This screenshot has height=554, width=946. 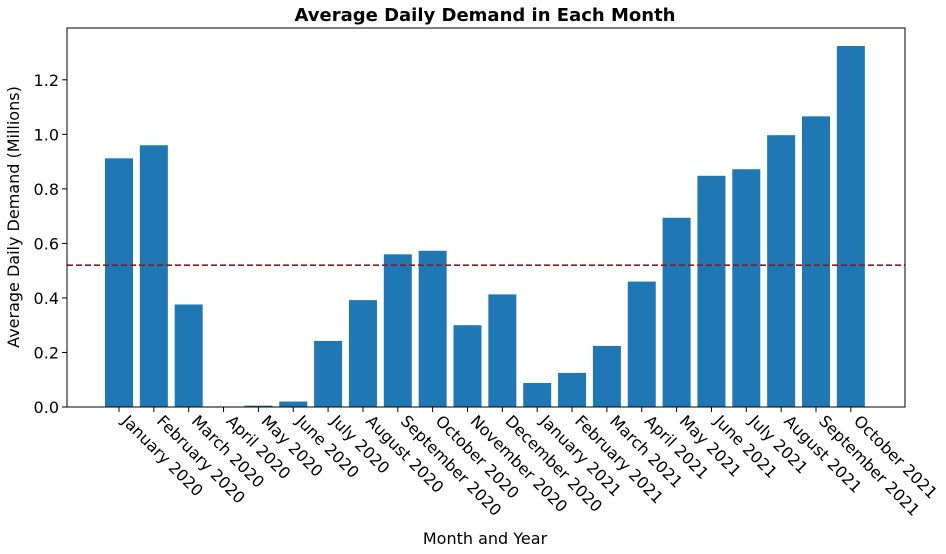 What do you see at coordinates (46, 243) in the screenshot?
I see `y-tick-label: 0.6` at bounding box center [46, 243].